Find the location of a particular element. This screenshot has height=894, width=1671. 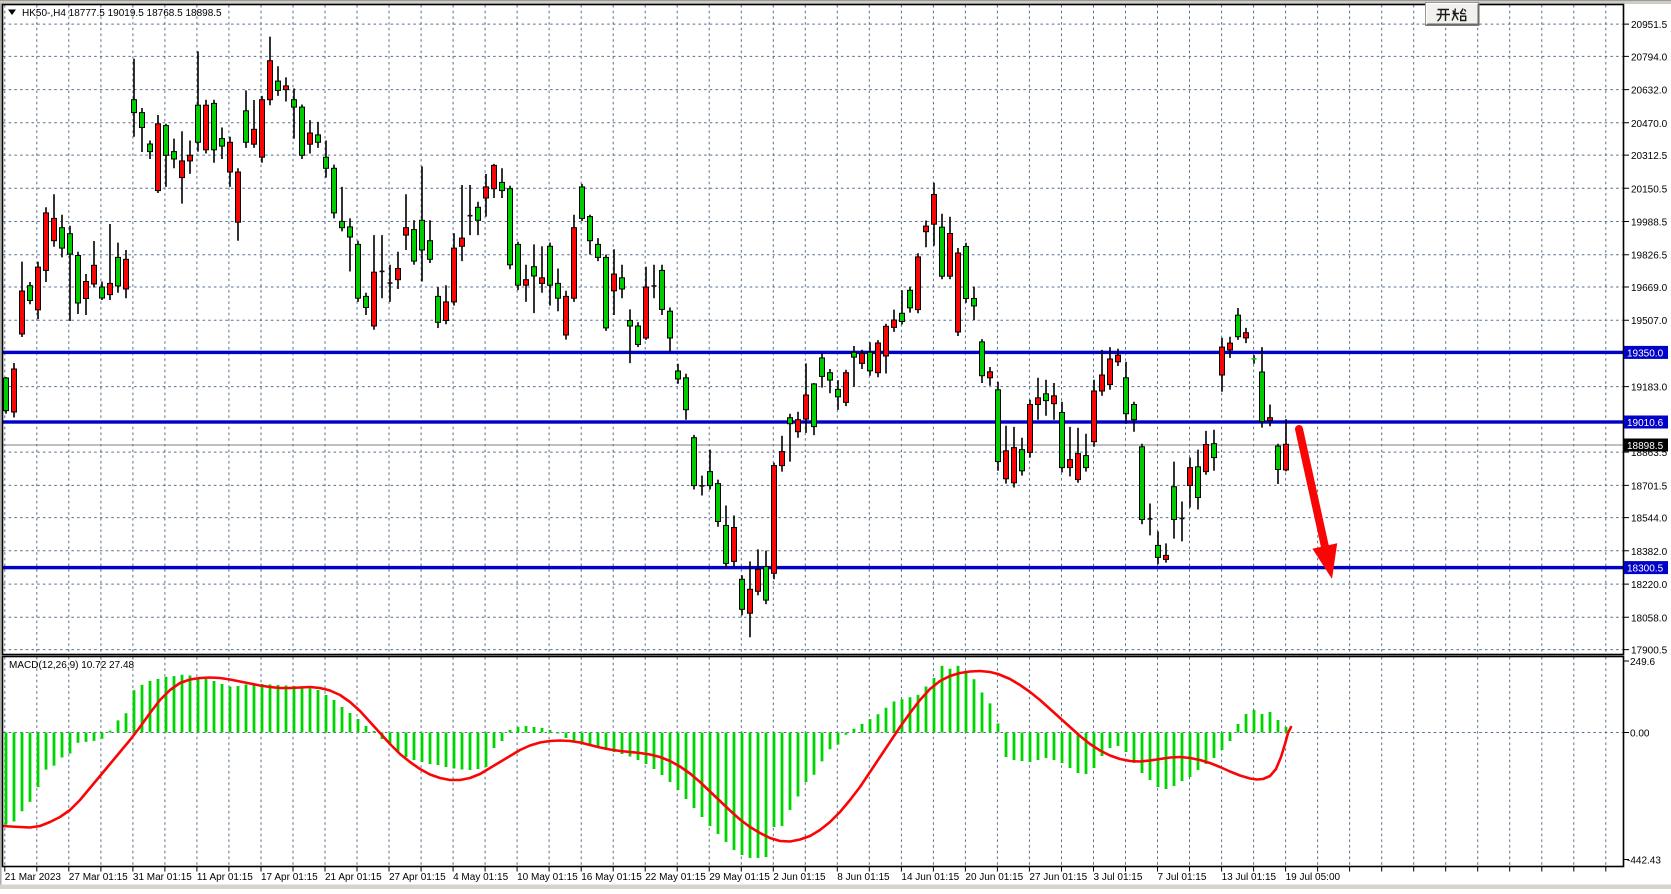

svg-text: 13 Jul 01:15 is located at coordinates (1249, 877).